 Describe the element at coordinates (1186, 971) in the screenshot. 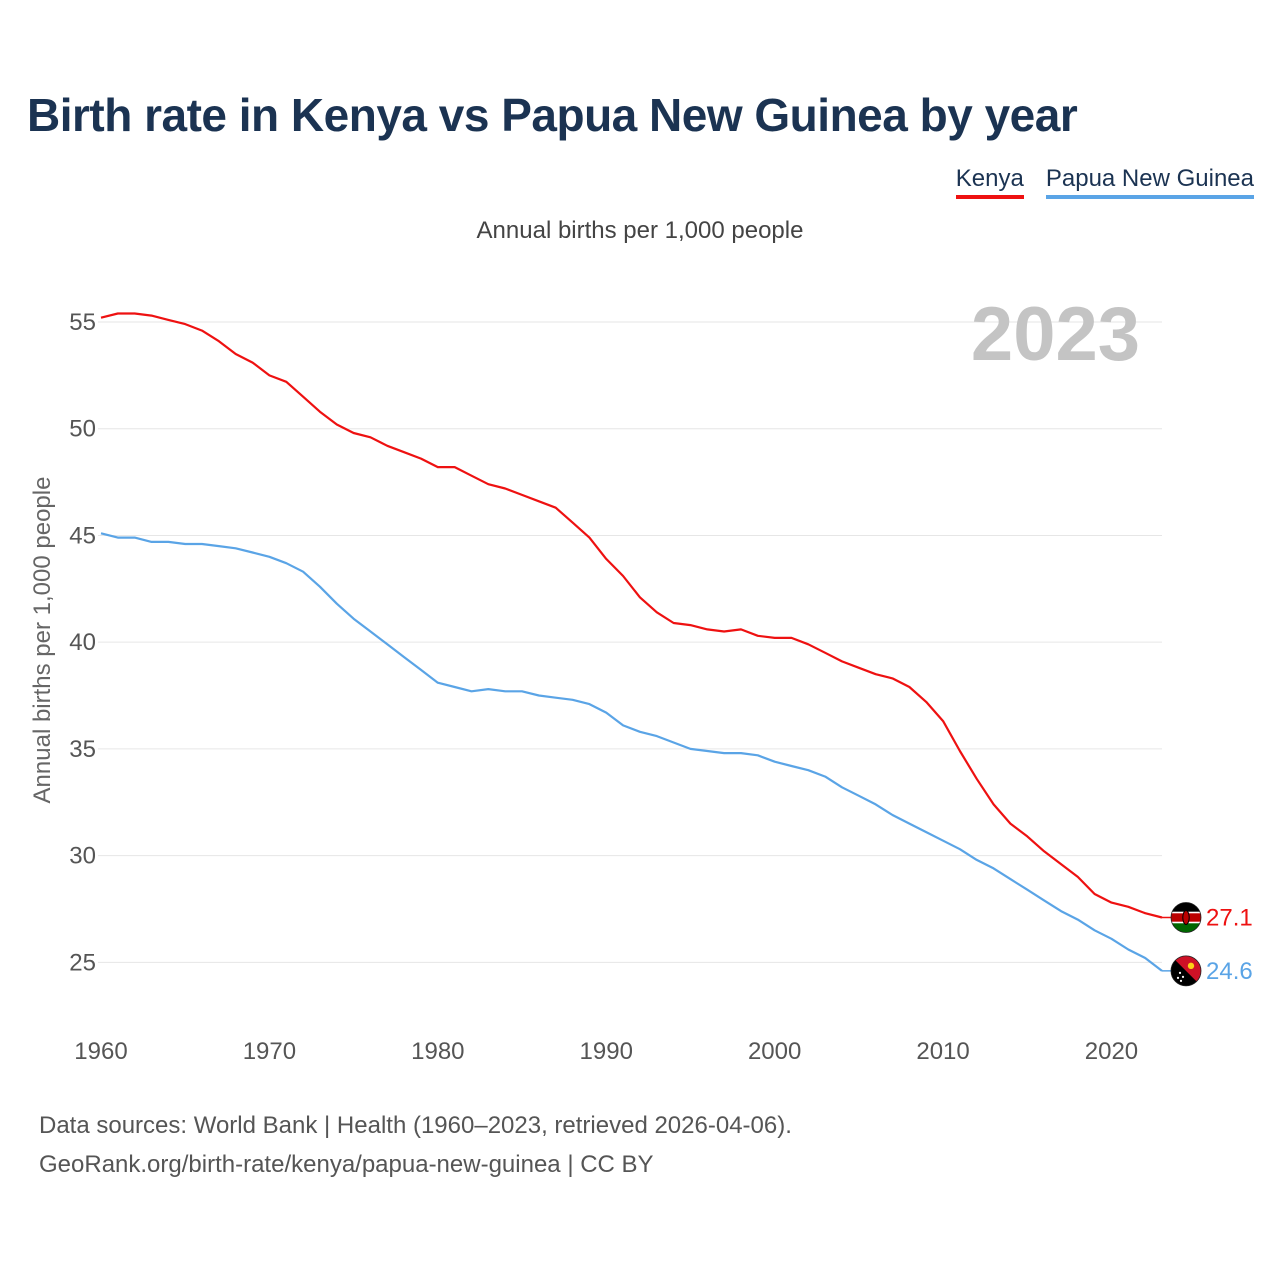

I see `papua-new-guinea-flag-icon` at that location.